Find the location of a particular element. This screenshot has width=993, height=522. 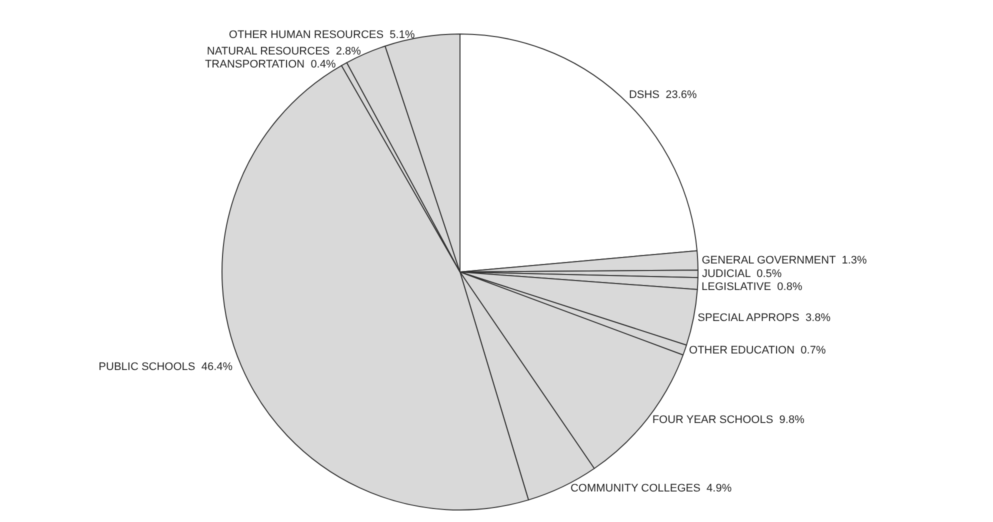

slice-label: OTHER EDUCATION 0.7% is located at coordinates (757, 350).